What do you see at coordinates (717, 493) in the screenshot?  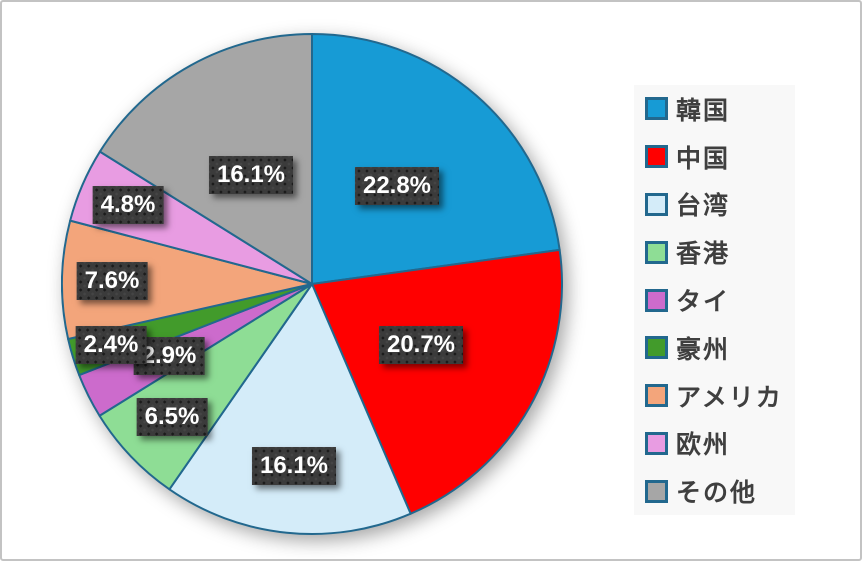 I see `legend-label: その他` at bounding box center [717, 493].